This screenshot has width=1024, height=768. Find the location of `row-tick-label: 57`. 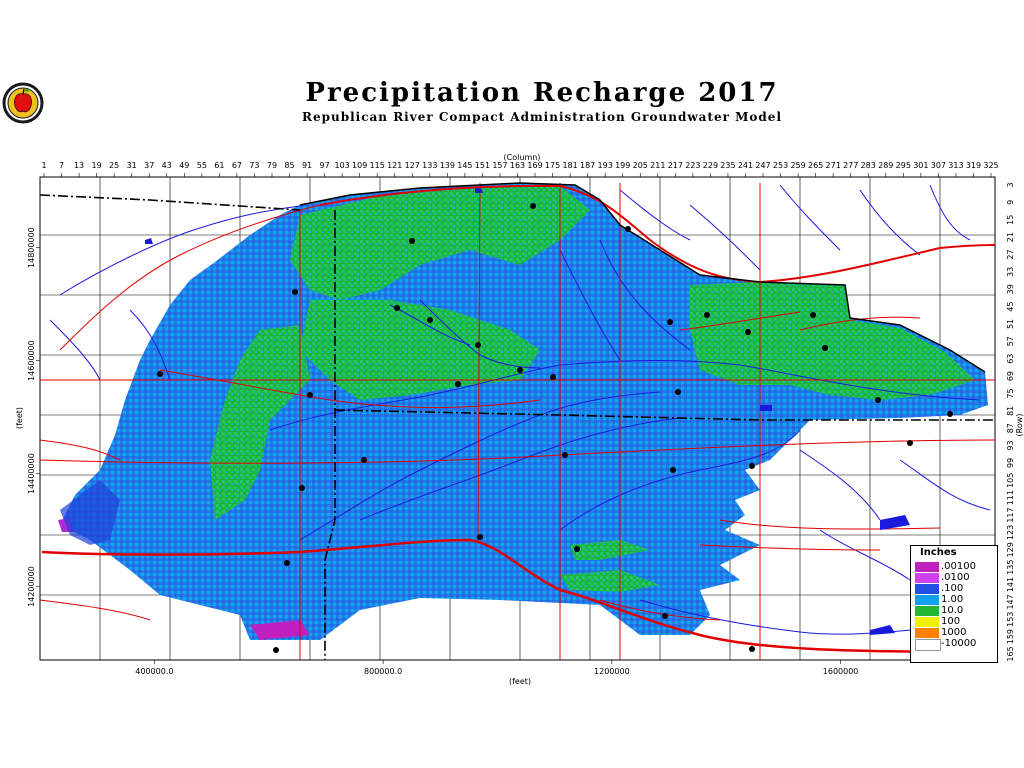

row-tick-label: 57 is located at coordinates (1010, 341).